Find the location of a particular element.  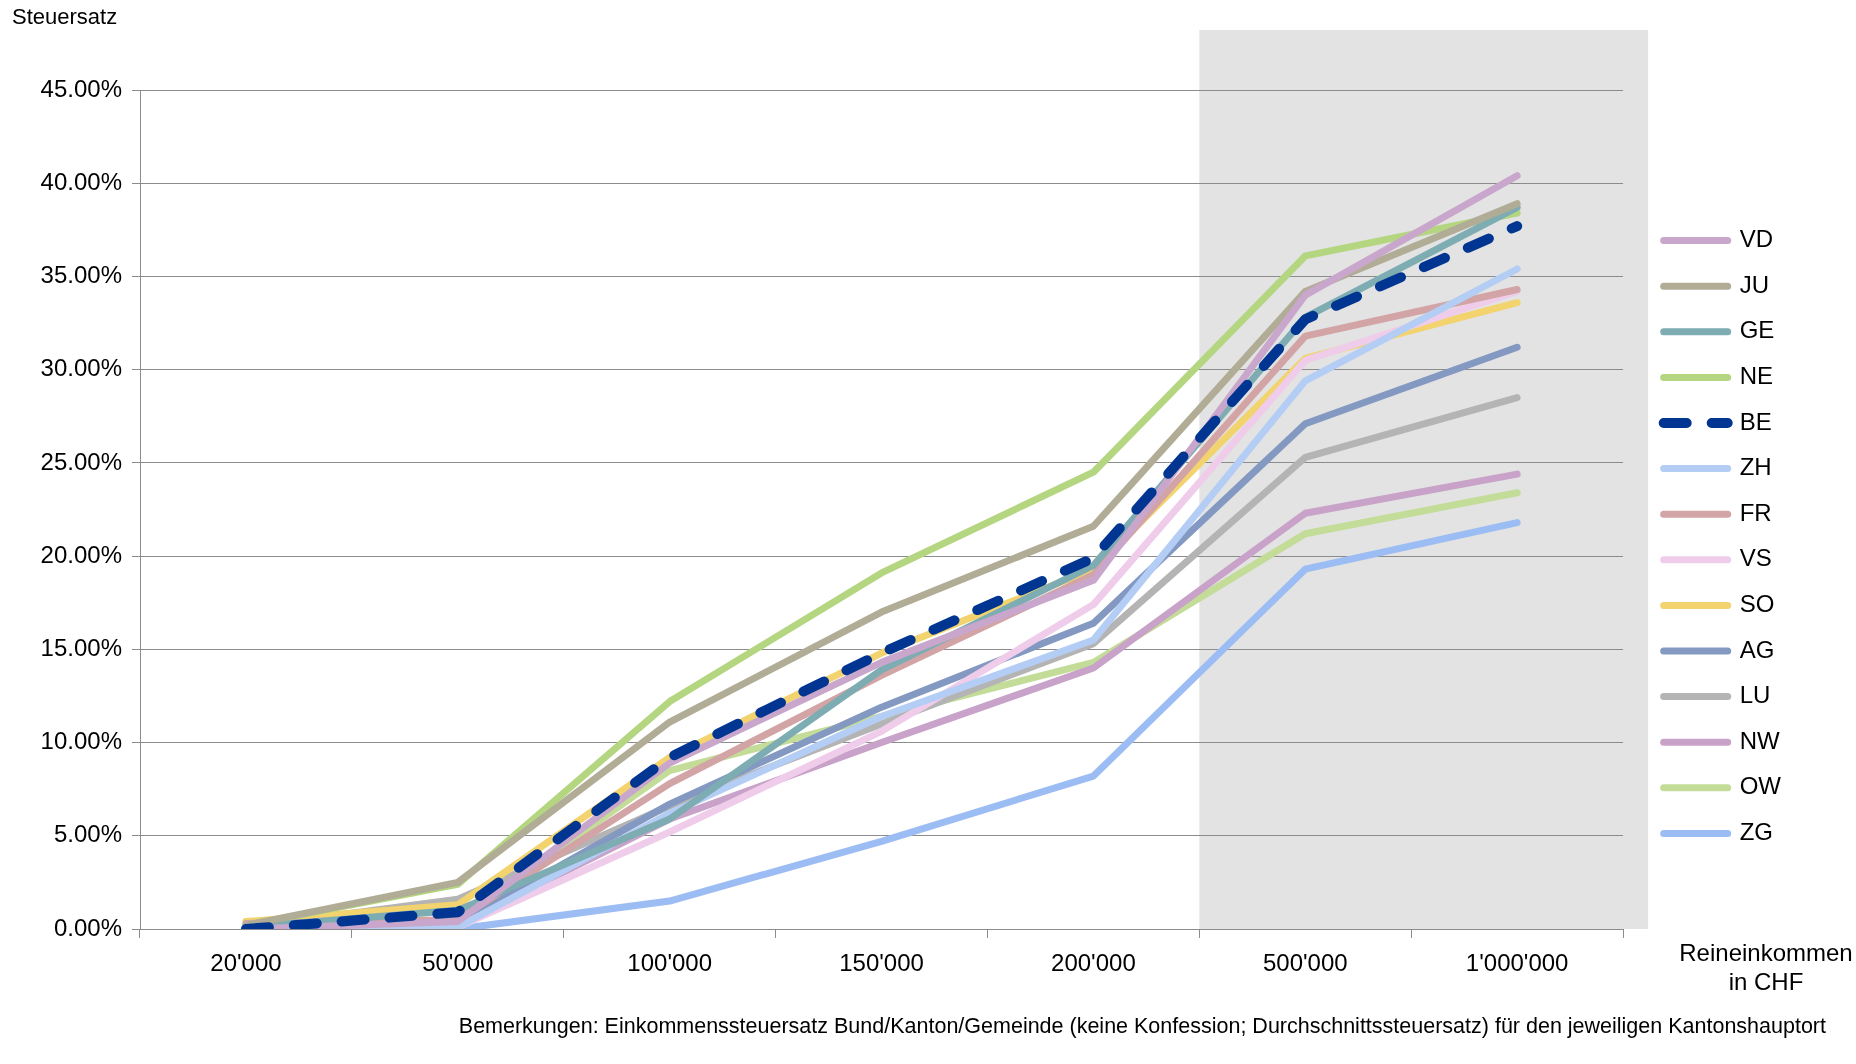

x-tick-label: 100'000 is located at coordinates (670, 963).